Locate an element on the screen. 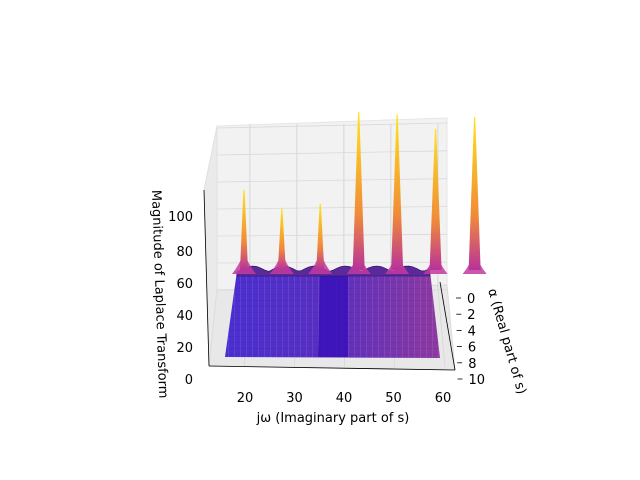  x-axis-line is located at coordinates (332, 368).